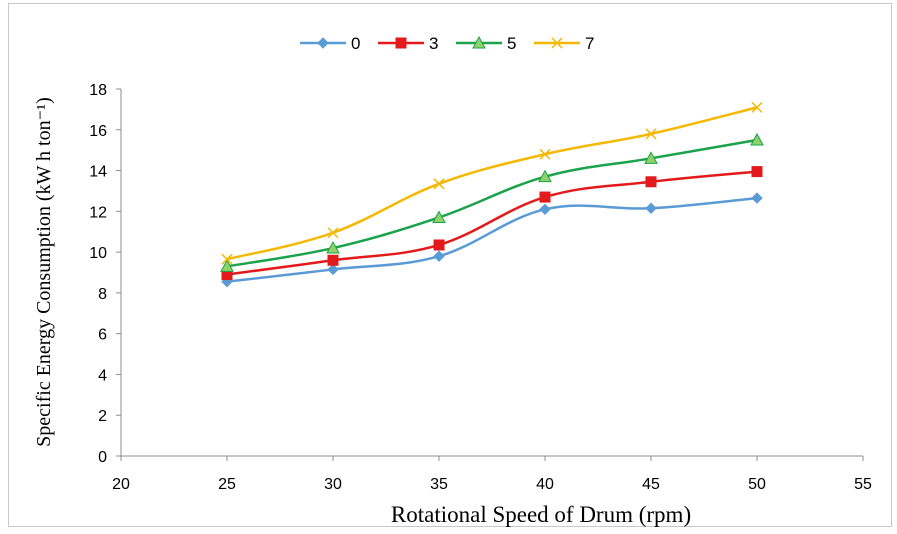  What do you see at coordinates (545, 484) in the screenshot?
I see `x-tick-label: 40` at bounding box center [545, 484].